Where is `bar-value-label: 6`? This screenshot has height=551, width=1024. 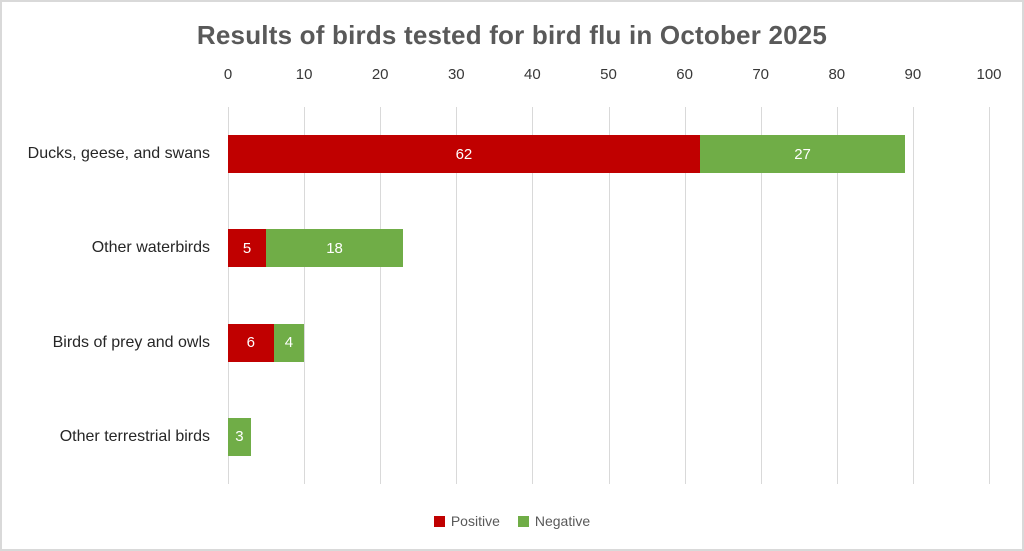
bar-value-label: 6 is located at coordinates (250, 343).